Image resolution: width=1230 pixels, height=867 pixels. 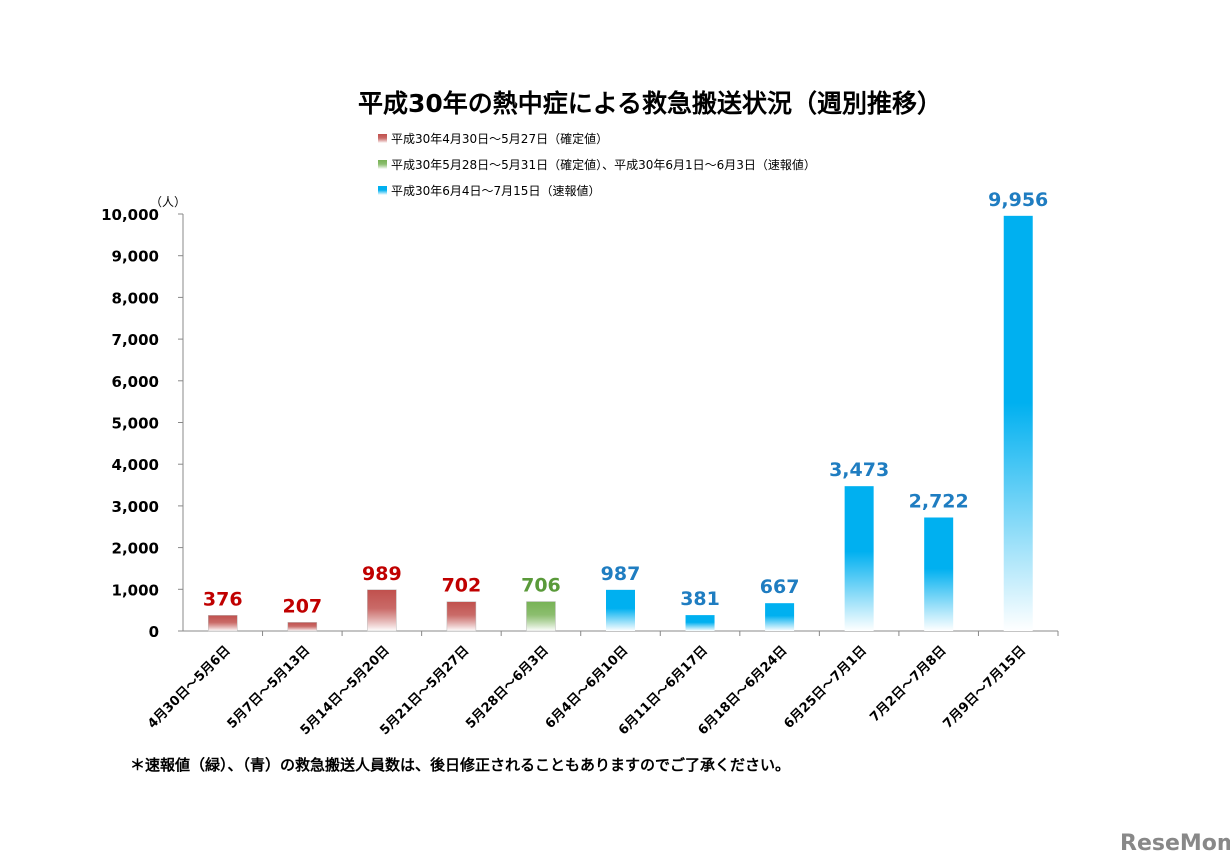 What do you see at coordinates (135, 549) in the screenshot?
I see `y-tick-label: 2,000` at bounding box center [135, 549].